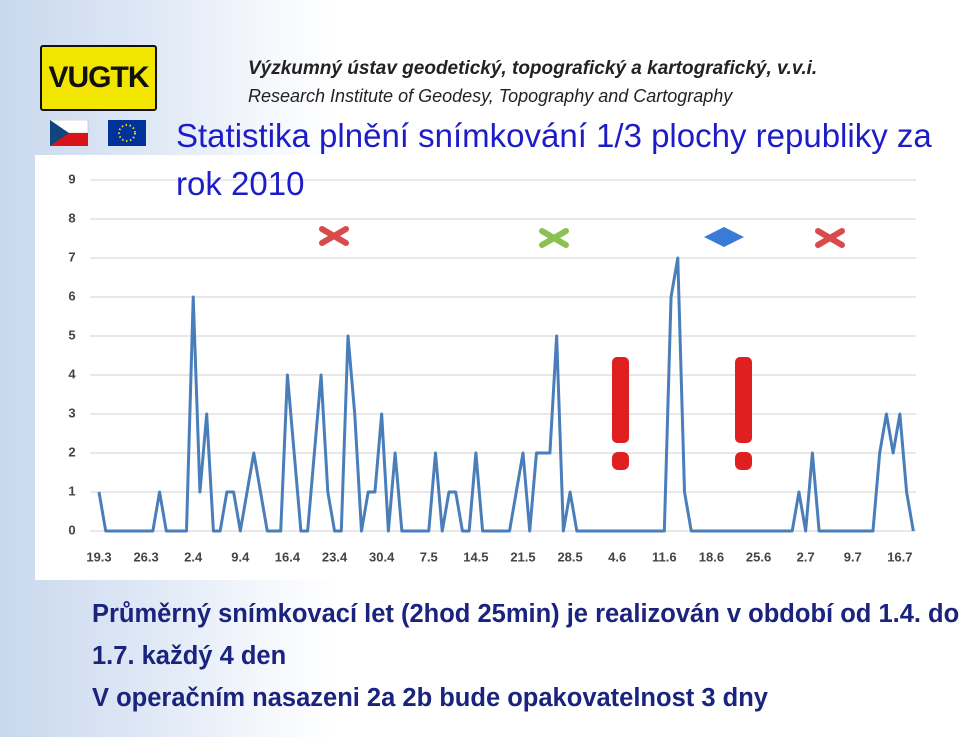  I want to click on flags, so click(98, 133).